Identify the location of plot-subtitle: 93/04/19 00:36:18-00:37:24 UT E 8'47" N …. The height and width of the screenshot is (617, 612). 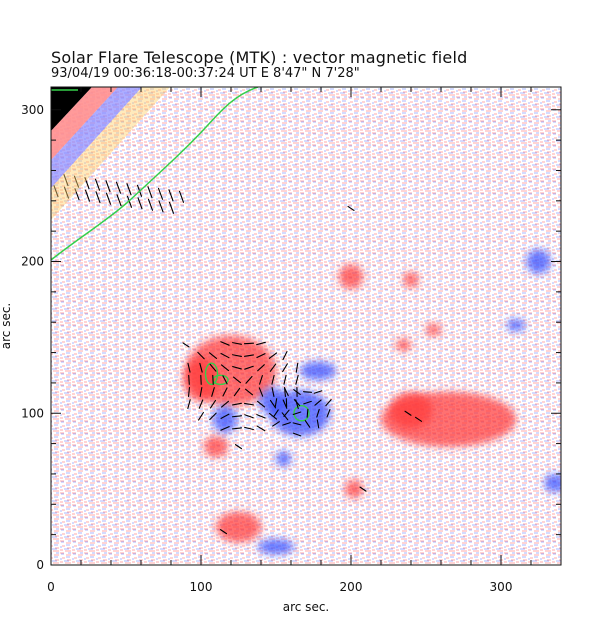
(205, 73).